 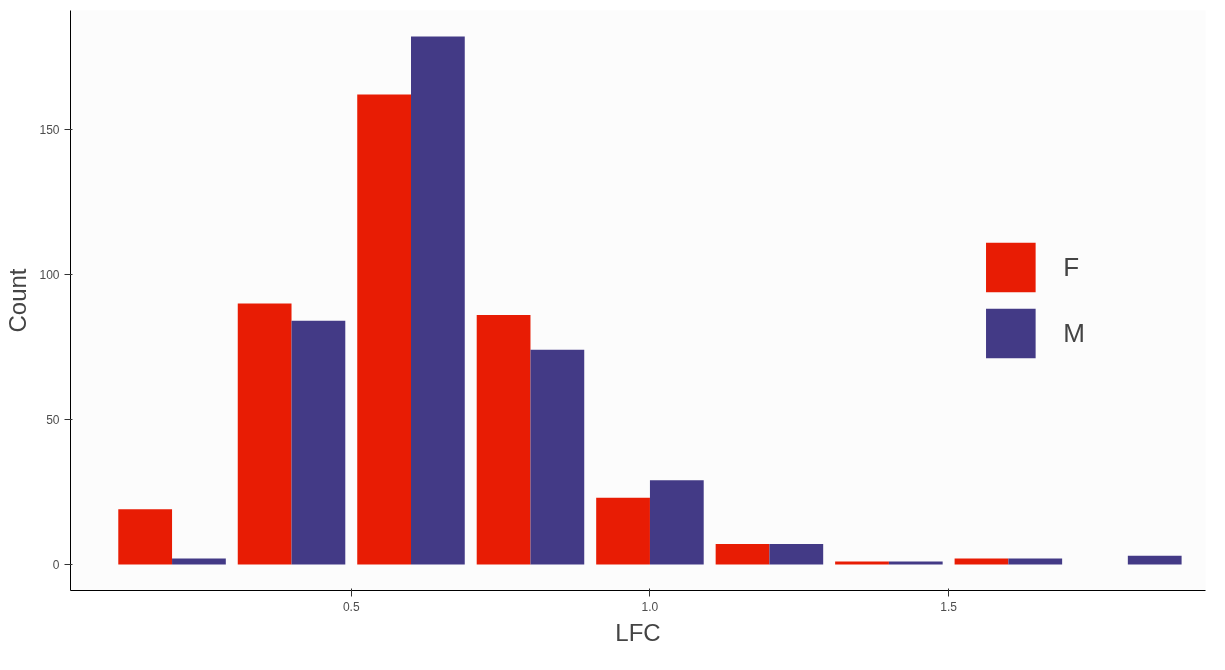 I want to click on y-tick-label: 150, so click(x=49, y=129).